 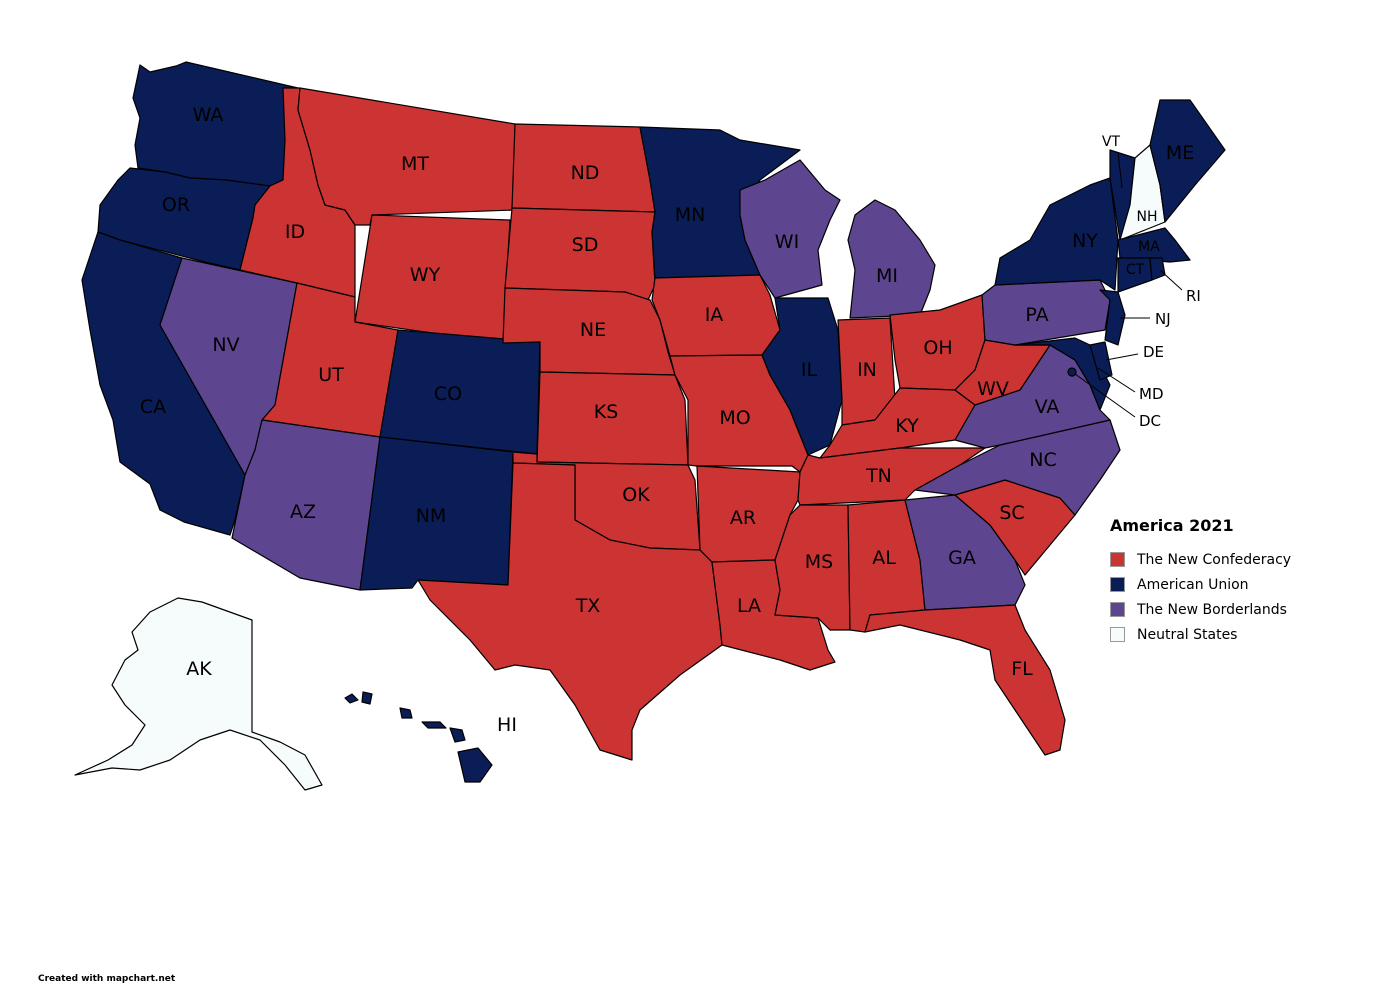 What do you see at coordinates (176, 205) in the screenshot?
I see `label-or: OR` at bounding box center [176, 205].